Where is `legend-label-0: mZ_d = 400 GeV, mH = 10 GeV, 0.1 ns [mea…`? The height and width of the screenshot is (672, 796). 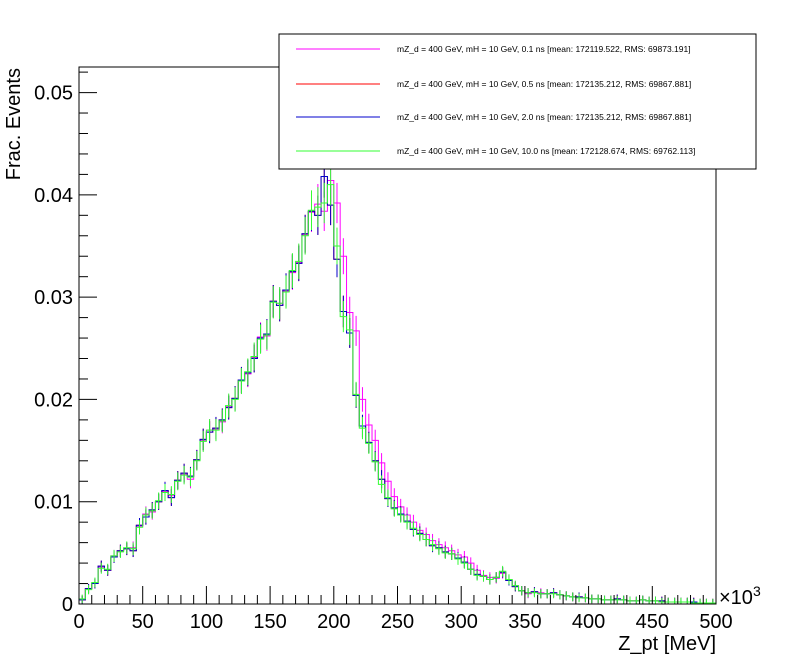 legend-label-0: mZ_d = 400 GeV, mH = 10 GeV, 0.1 ns [mea… is located at coordinates (544, 49).